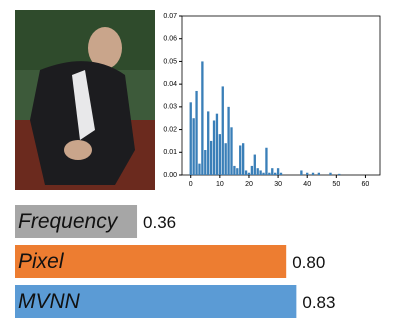 Image resolution: width=399 pixels, height=332 pixels. What do you see at coordinates (159, 222) in the screenshot?
I see `value-label: 0.36` at bounding box center [159, 222].